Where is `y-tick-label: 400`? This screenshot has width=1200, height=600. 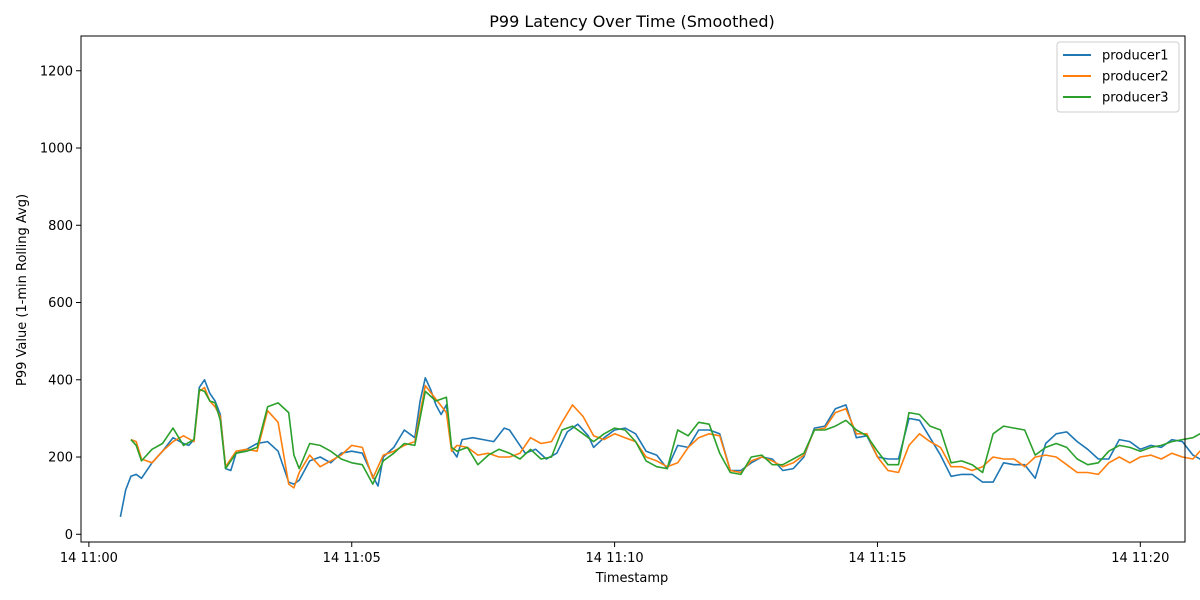
y-tick-label: 400 is located at coordinates (60, 380).